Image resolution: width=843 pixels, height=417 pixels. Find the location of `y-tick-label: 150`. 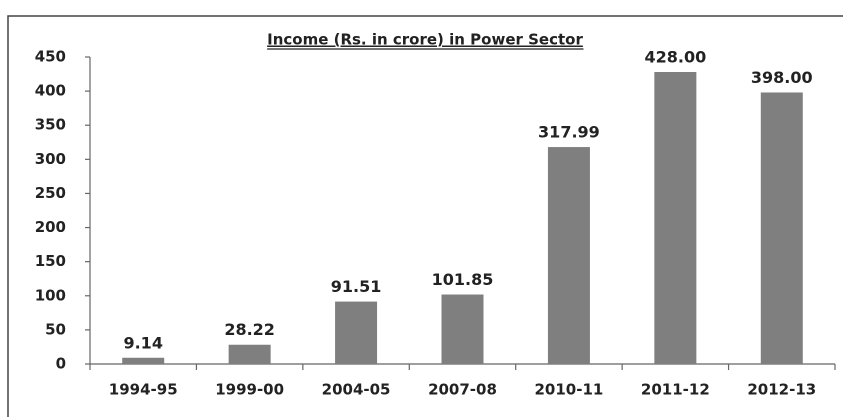

y-tick-label: 150 is located at coordinates (50, 261).